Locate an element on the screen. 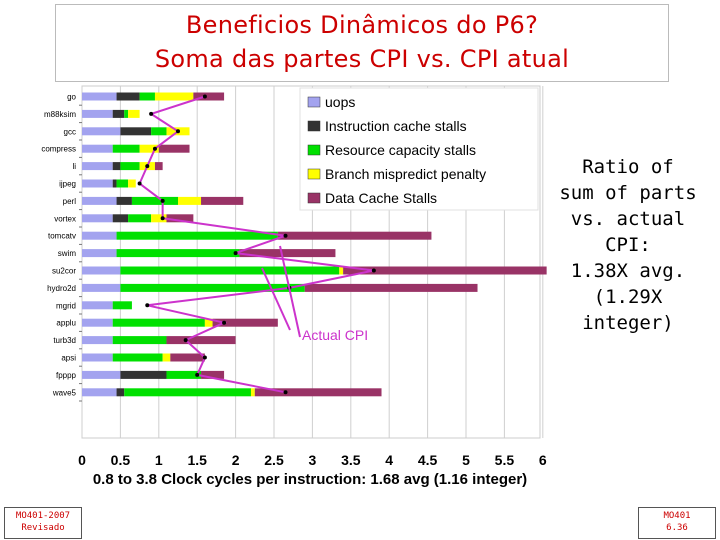 The width and height of the screenshot is (720, 540). footer-course-box: MO401-2007 Revisado is located at coordinates (43, 523).